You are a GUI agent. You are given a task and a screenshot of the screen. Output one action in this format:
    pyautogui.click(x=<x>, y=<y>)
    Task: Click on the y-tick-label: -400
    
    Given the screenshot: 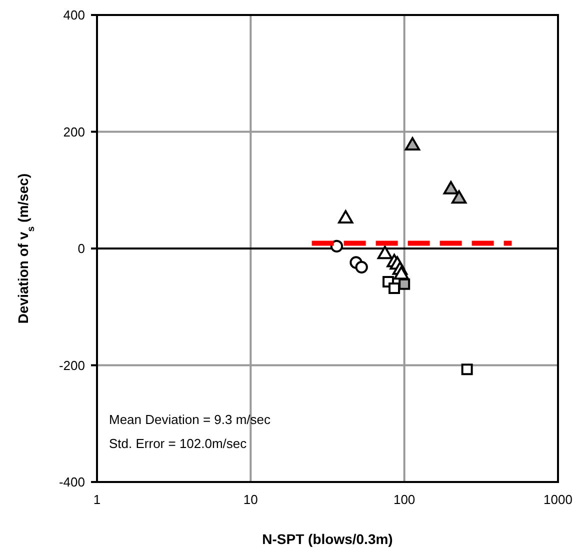 What is the action you would take?
    pyautogui.click(x=71, y=482)
    